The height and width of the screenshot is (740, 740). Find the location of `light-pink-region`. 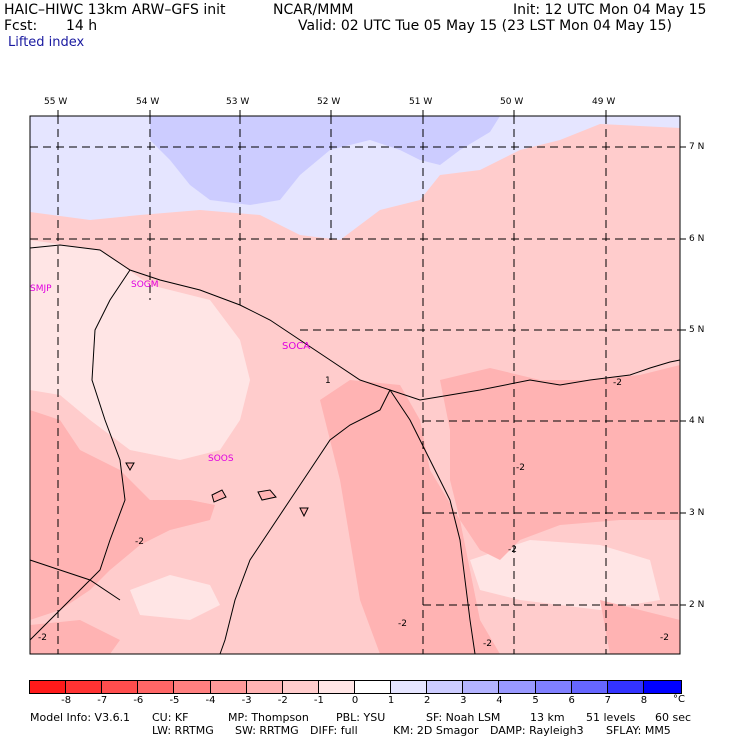

light-pink-region is located at coordinates (140, 350).